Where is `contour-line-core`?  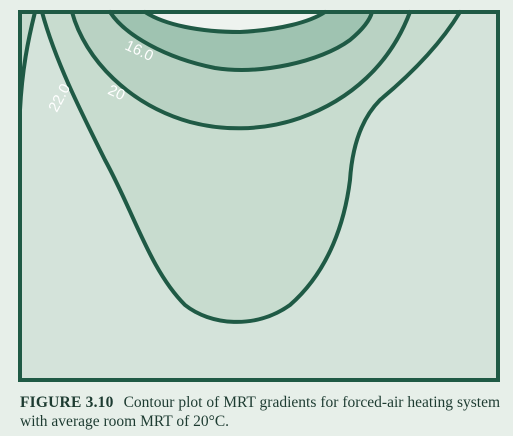
contour-line-core is located at coordinates (235, 22).